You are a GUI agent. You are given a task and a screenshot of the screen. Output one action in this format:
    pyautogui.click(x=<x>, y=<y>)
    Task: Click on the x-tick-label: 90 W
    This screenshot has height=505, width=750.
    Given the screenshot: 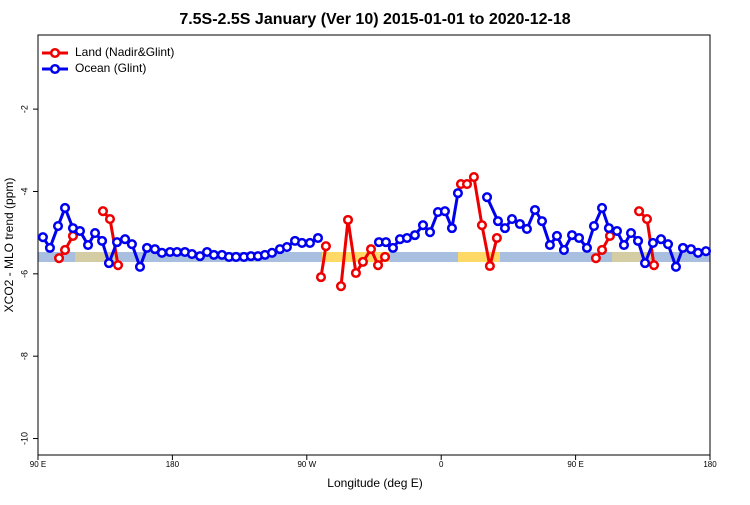 What is the action you would take?
    pyautogui.click(x=306, y=464)
    